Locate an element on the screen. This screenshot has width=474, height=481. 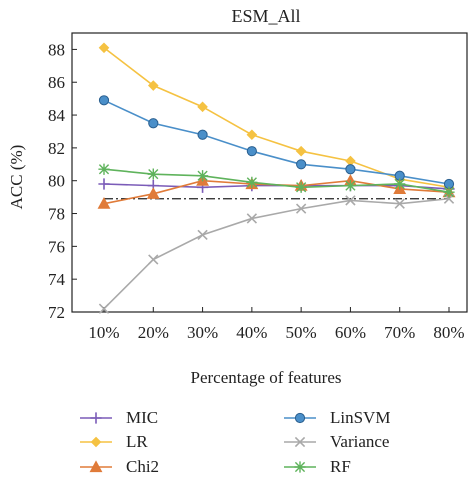
series-linsvm is located at coordinates (276, 142).